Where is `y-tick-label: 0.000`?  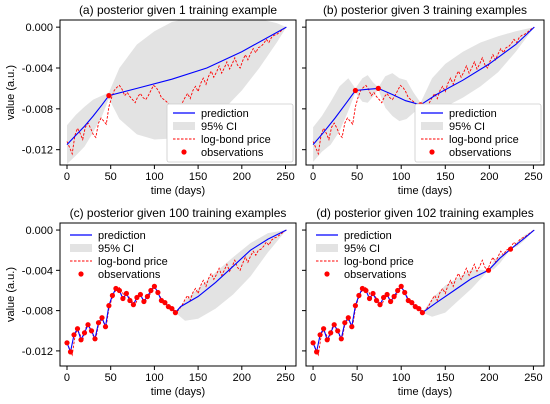
y-tick-label: 0.000 is located at coordinates (39, 231).